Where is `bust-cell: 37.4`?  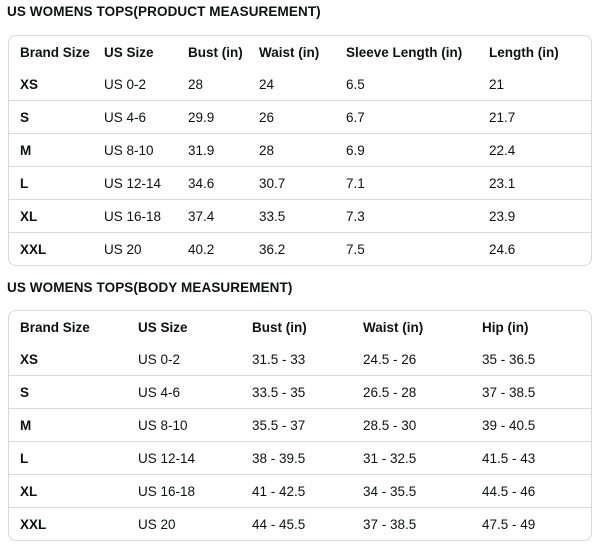
bust-cell: 37.4 is located at coordinates (223, 216).